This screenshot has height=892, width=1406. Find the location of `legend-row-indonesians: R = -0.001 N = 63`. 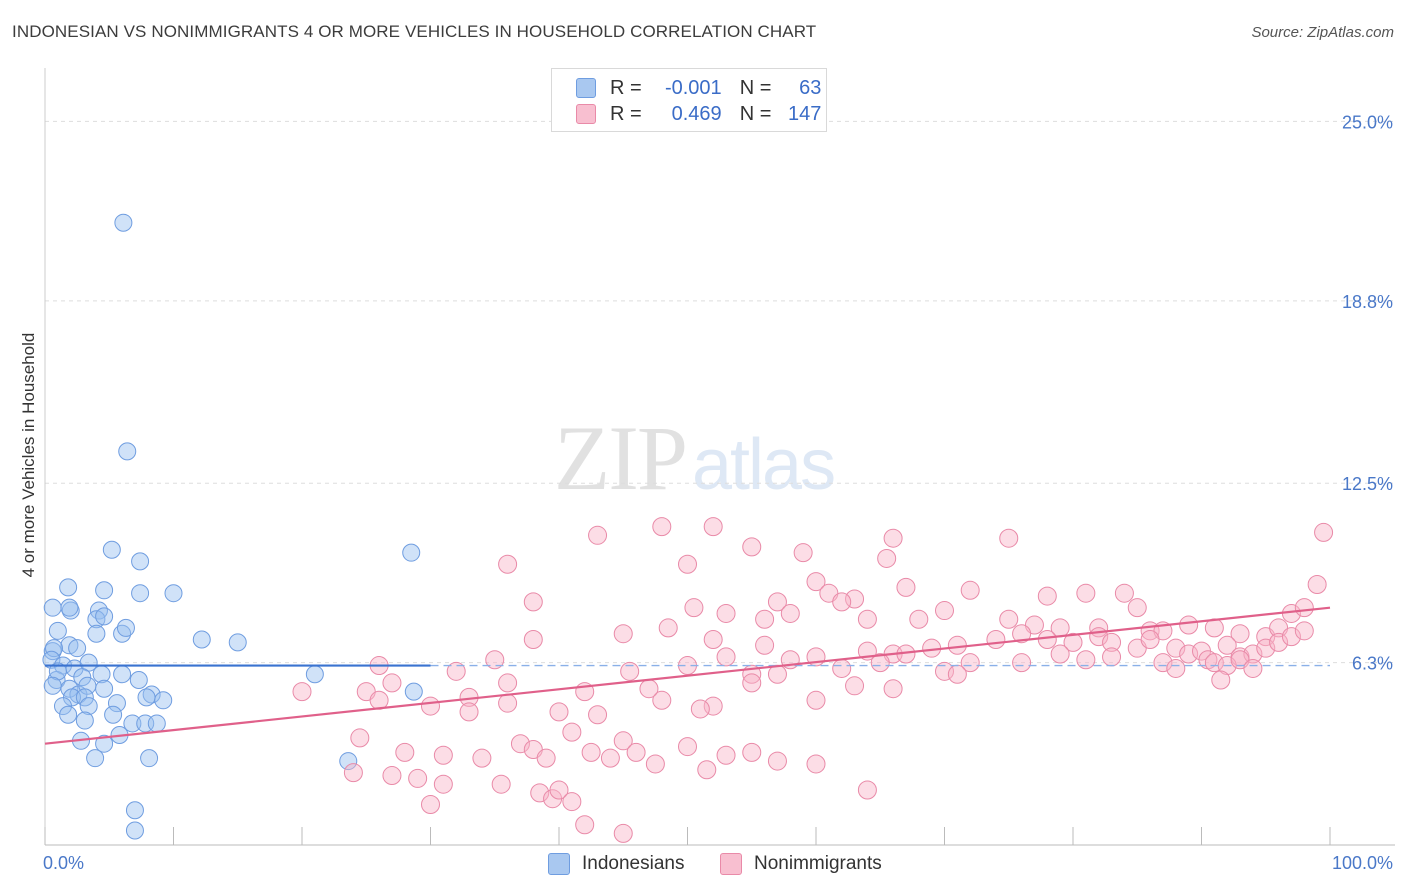

legend-row-indonesians: R = -0.001 N = 63 is located at coordinates (698, 88).